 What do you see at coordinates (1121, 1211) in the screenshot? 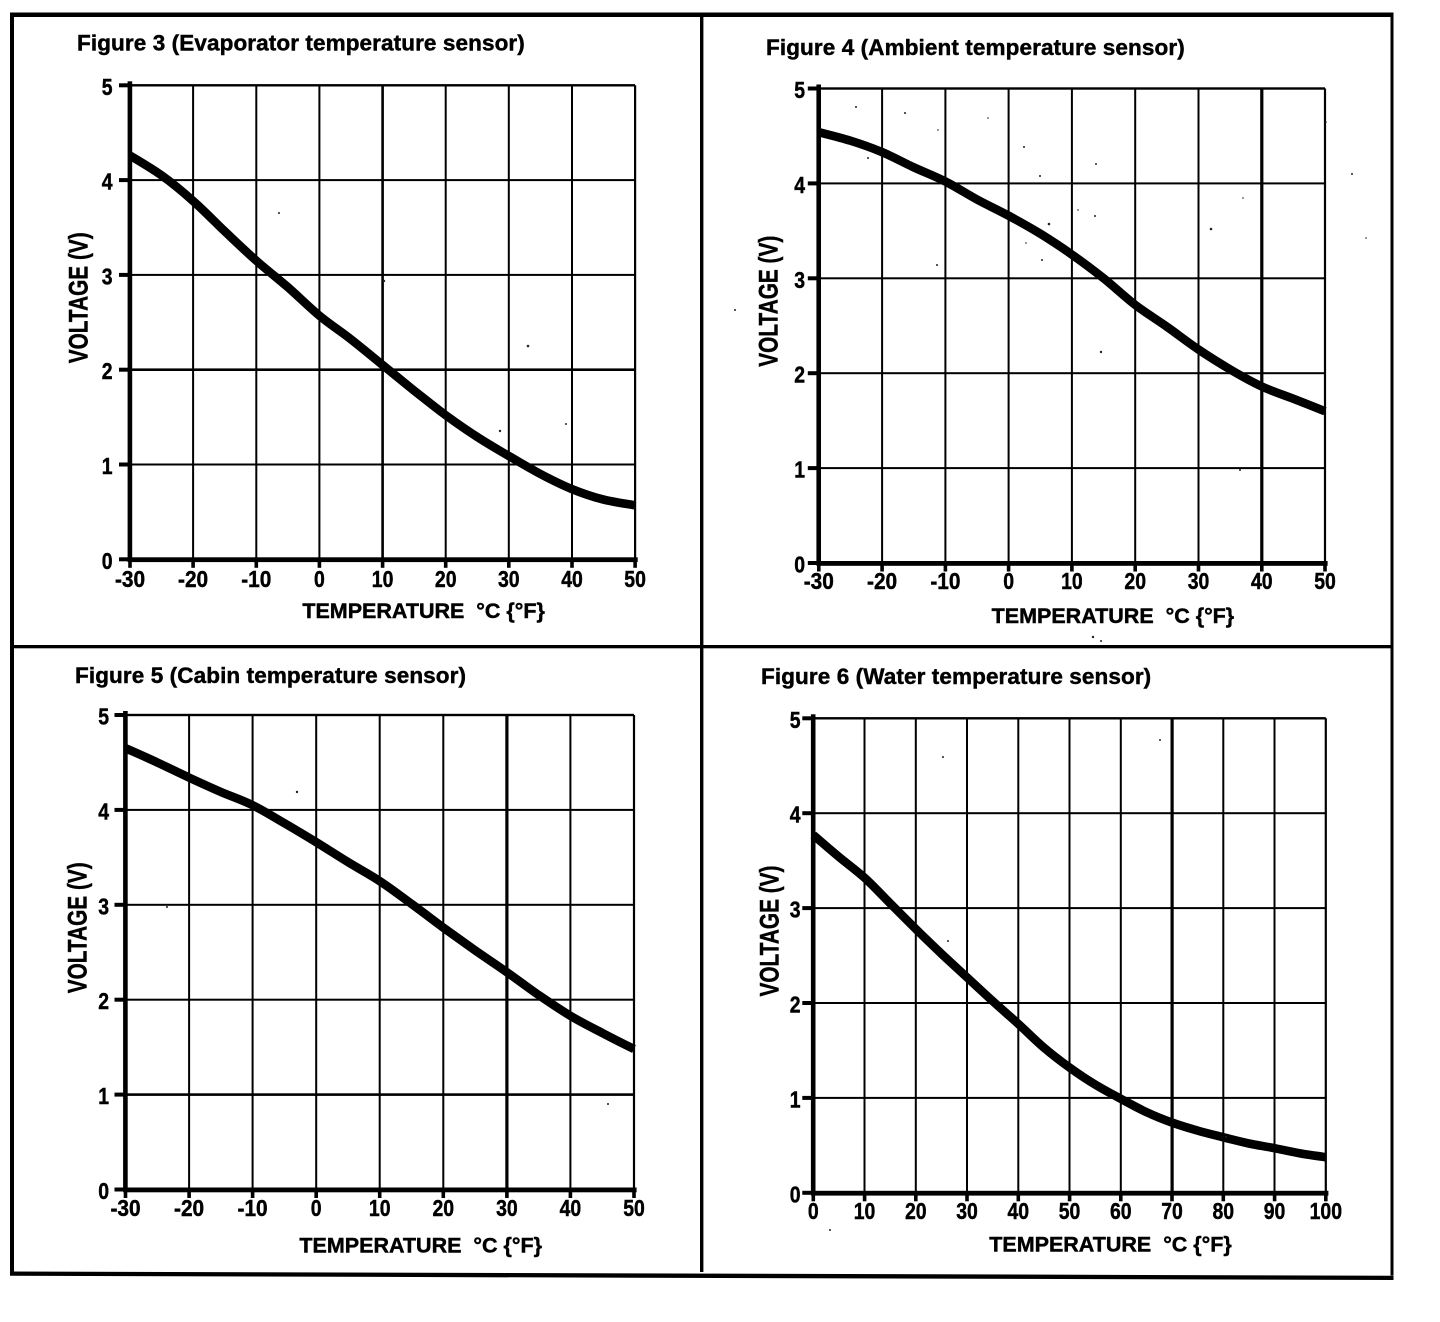
I see `svg-text: 60` at bounding box center [1121, 1211].